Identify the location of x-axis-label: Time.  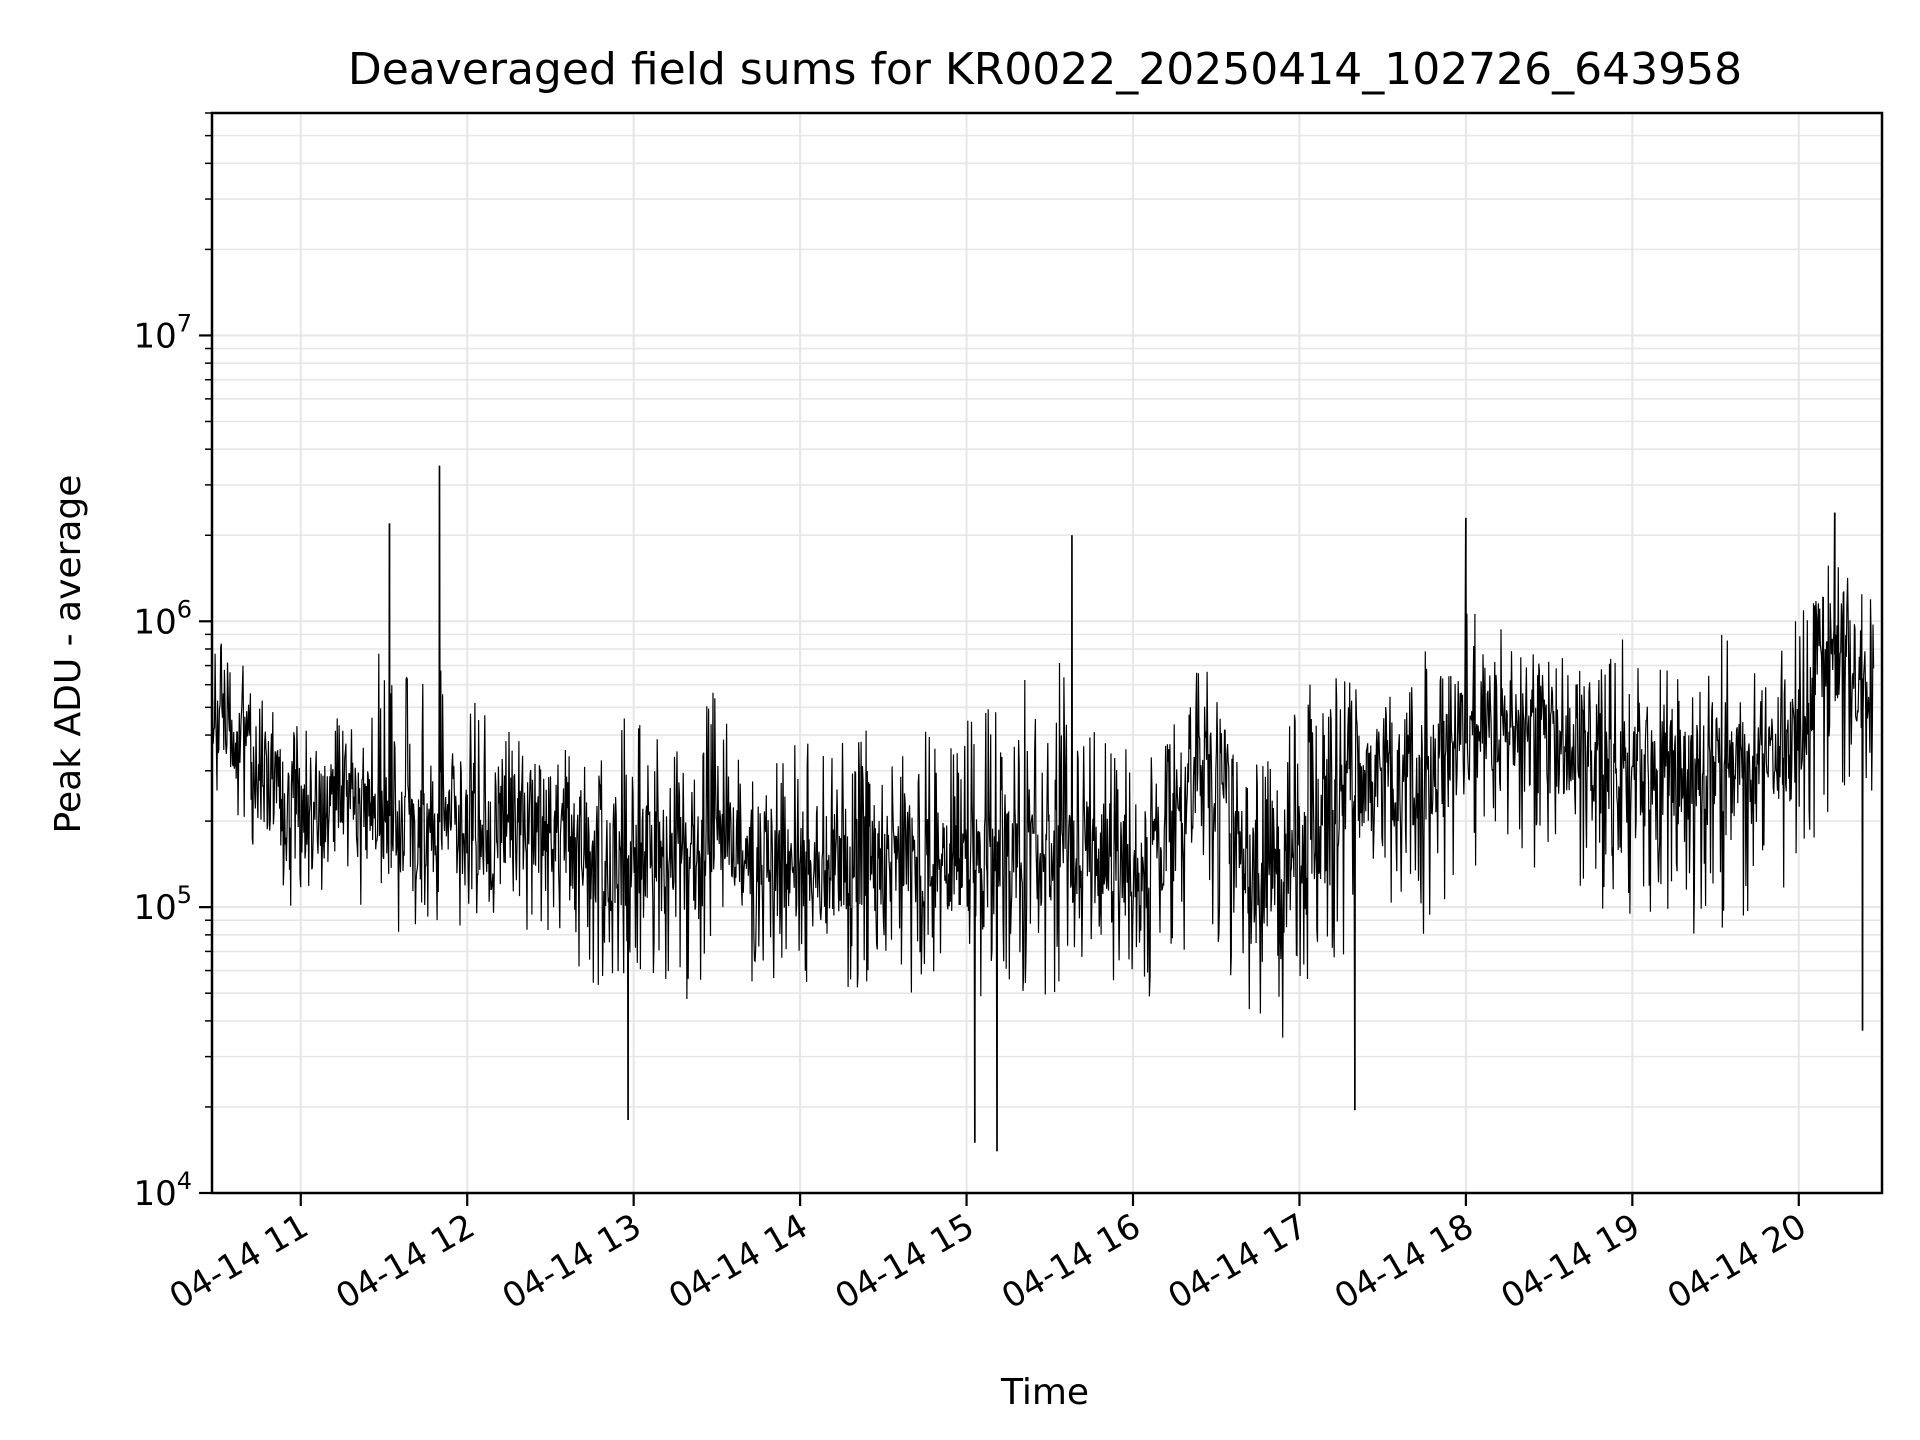
(1044, 1392).